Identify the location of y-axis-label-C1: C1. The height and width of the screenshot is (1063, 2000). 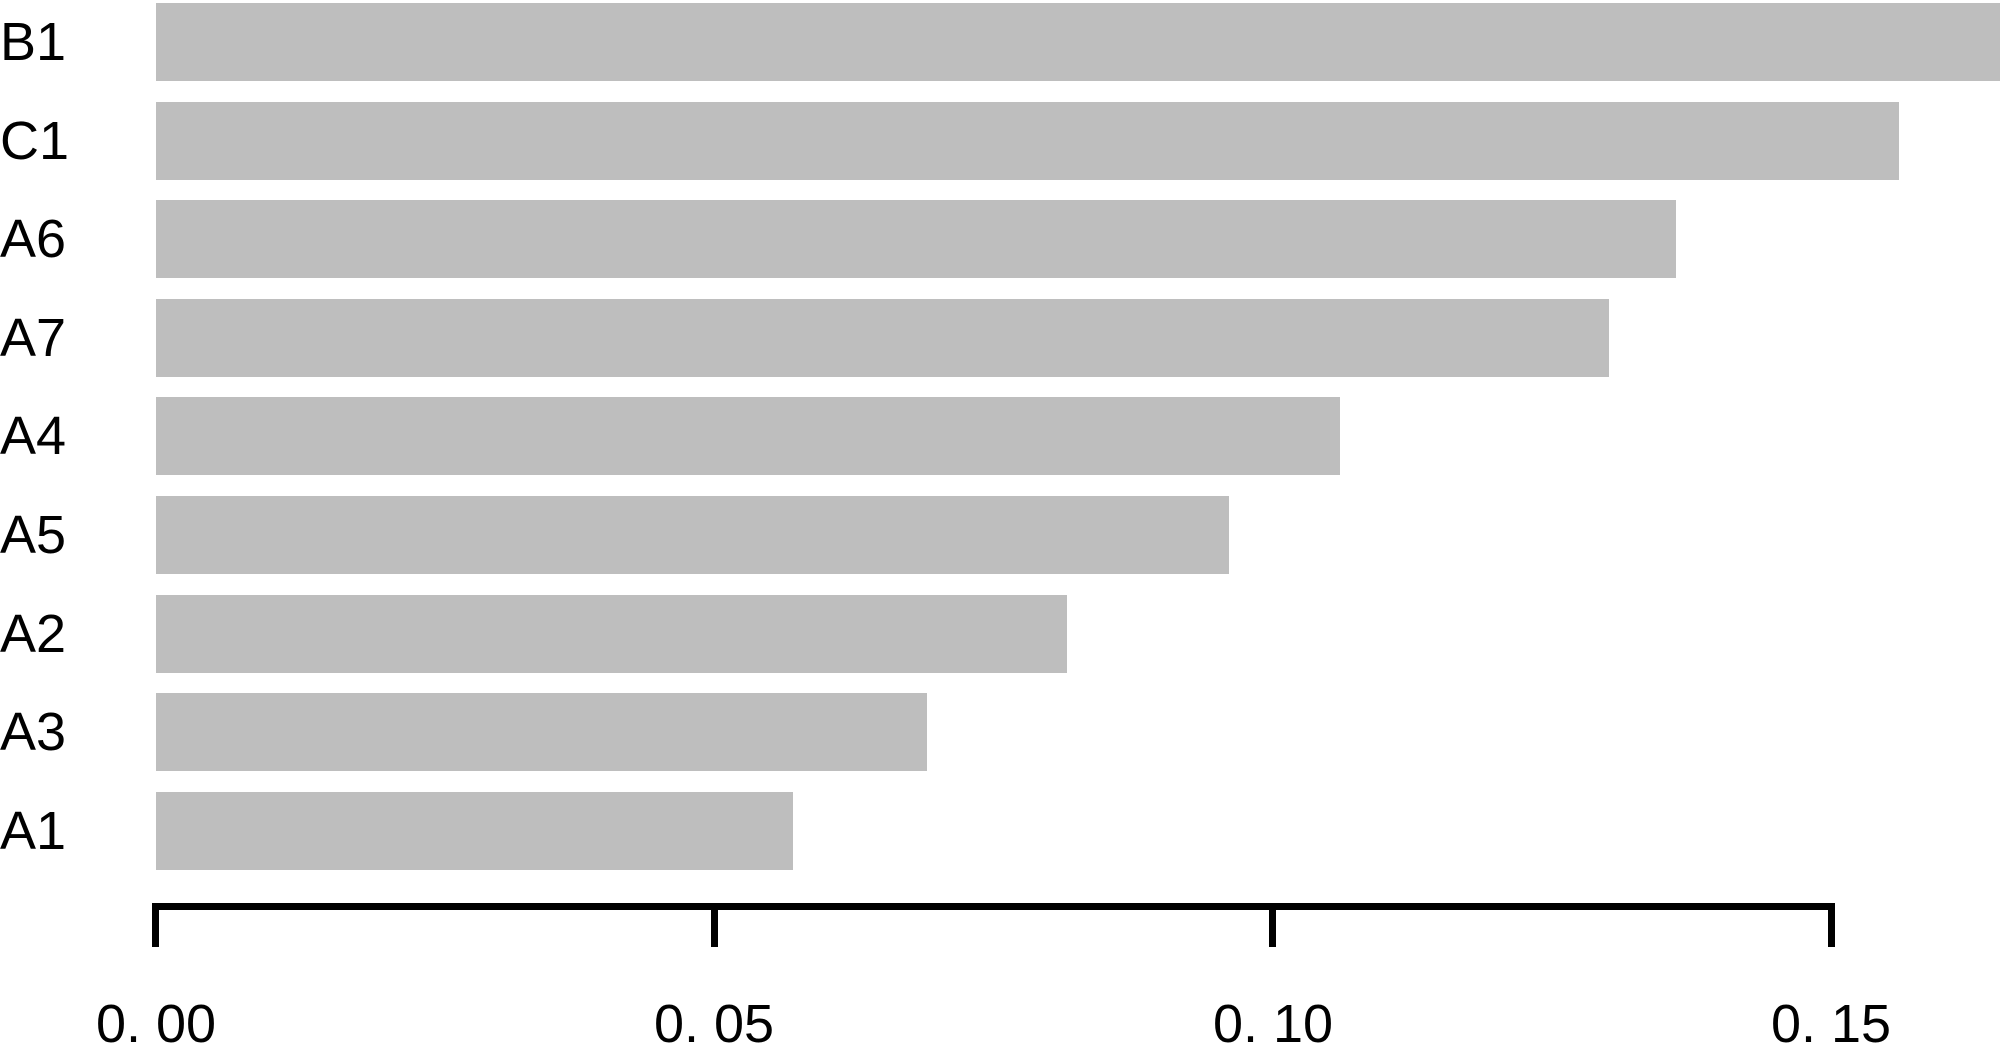
(35, 141).